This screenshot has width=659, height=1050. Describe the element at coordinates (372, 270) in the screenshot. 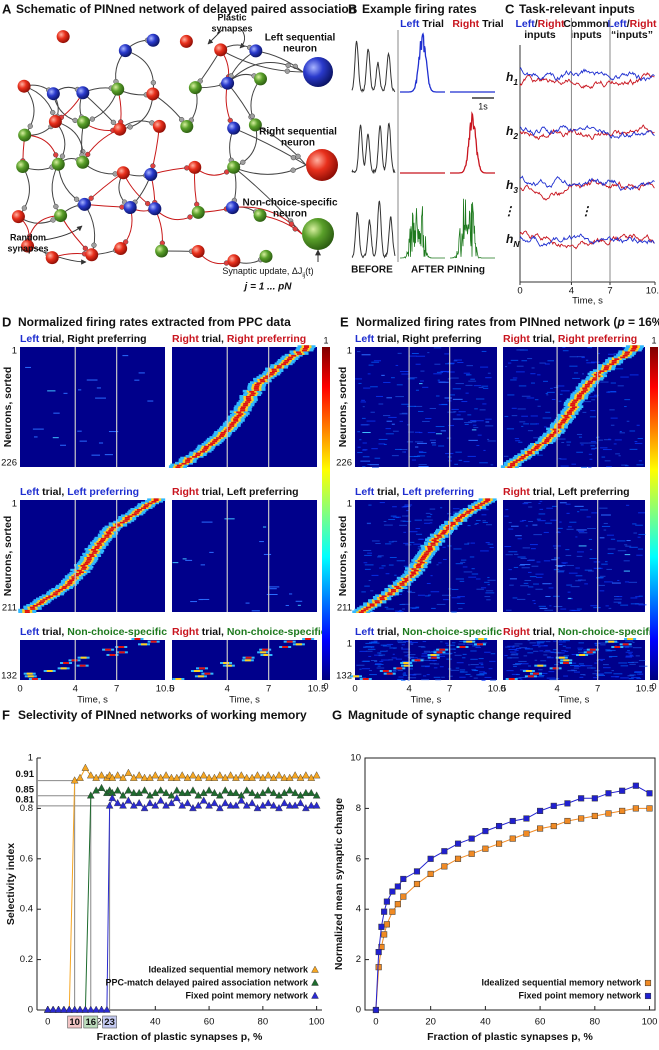

I see `label: BEFORE` at that location.